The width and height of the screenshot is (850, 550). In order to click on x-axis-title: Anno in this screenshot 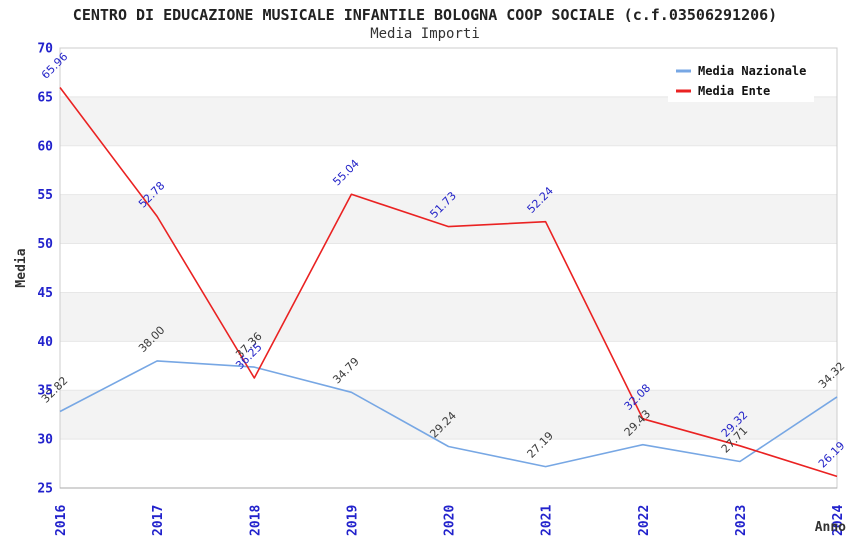, I will do `click(830, 527)`.